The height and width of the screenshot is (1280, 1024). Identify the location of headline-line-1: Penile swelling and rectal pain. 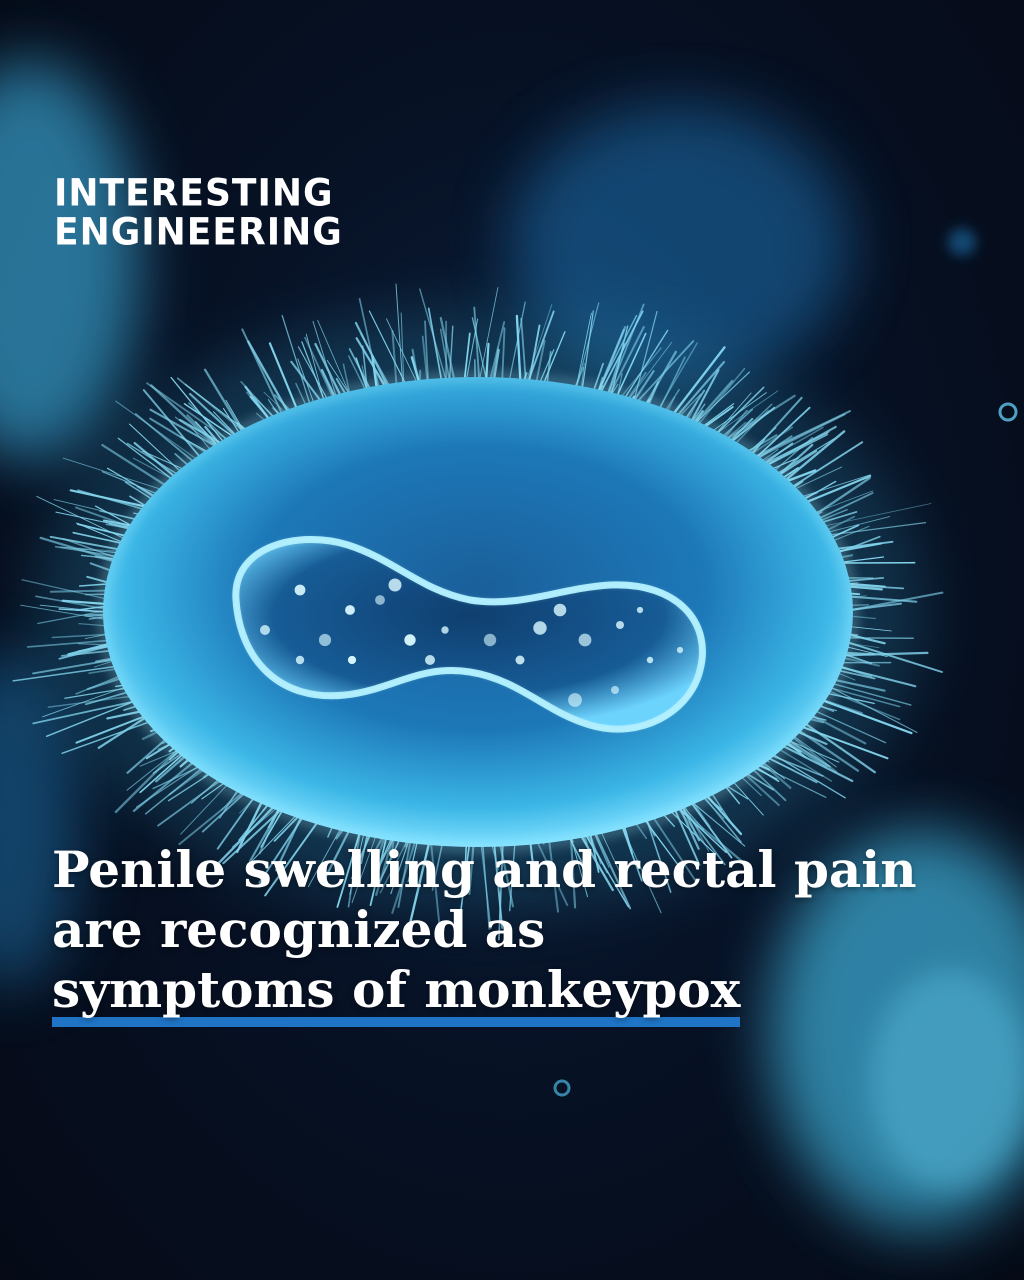
(484, 869).